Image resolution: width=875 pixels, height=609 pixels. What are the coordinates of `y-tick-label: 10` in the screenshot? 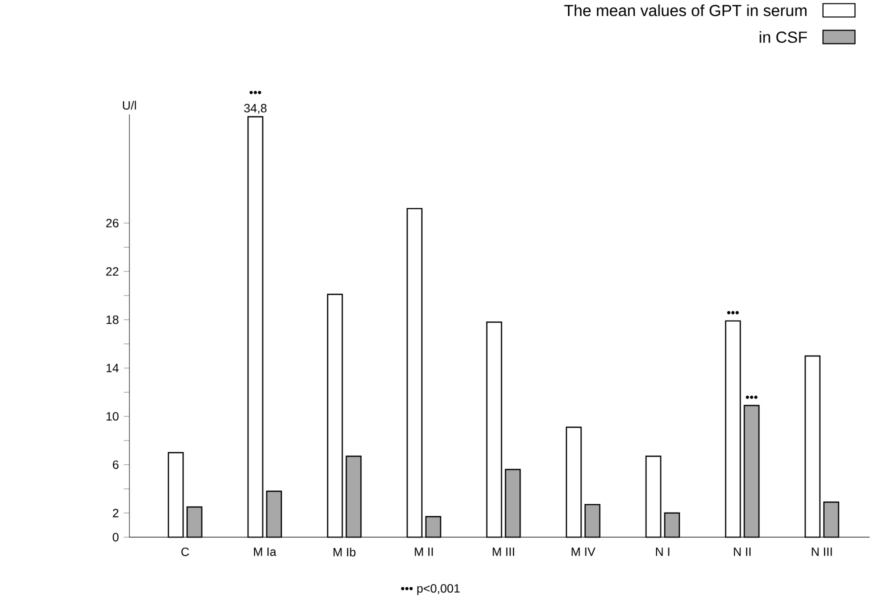 It's located at (112, 416).